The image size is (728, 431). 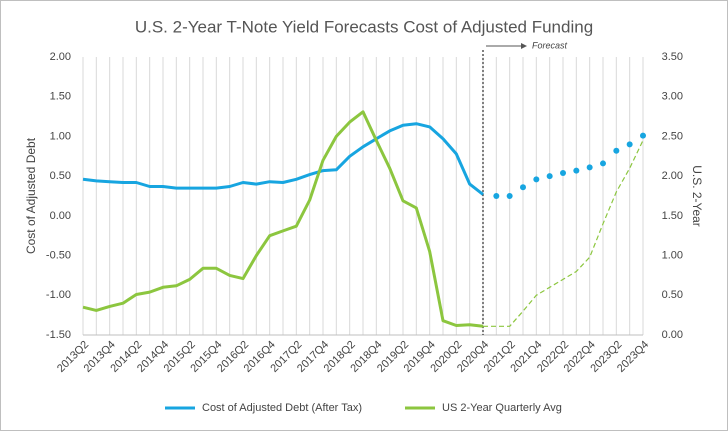 I want to click on y2-tick-label: 0.50, so click(x=672, y=295).